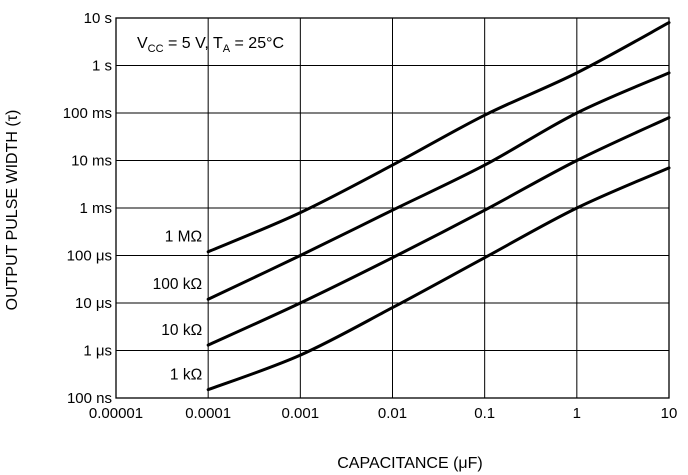 This screenshot has height=475, width=688. What do you see at coordinates (97, 351) in the screenshot?
I see `y-tick-label-7: 1 μs` at bounding box center [97, 351].